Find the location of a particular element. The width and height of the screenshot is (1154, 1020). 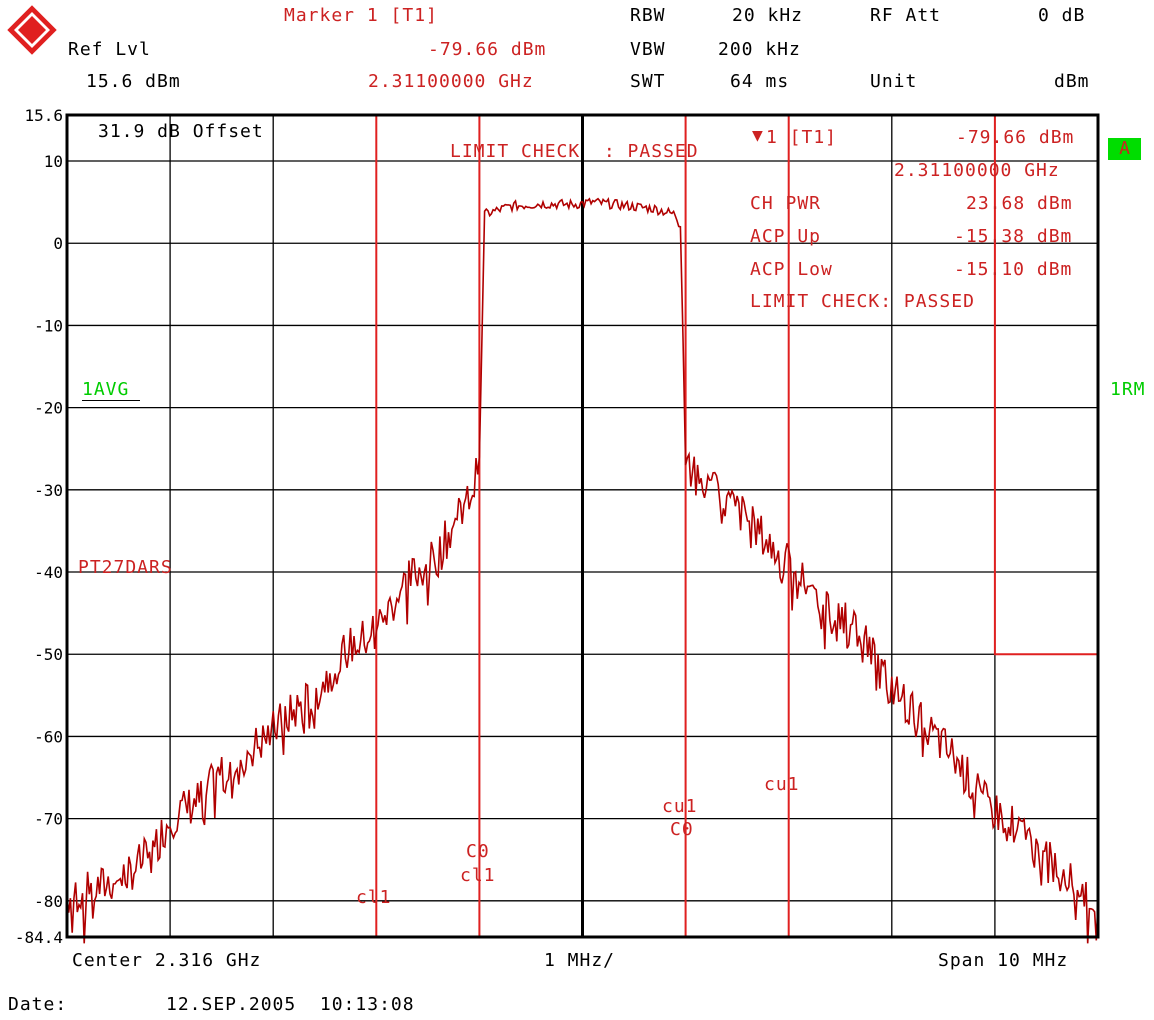

y-tick-label: -20 is located at coordinates (48, 408).